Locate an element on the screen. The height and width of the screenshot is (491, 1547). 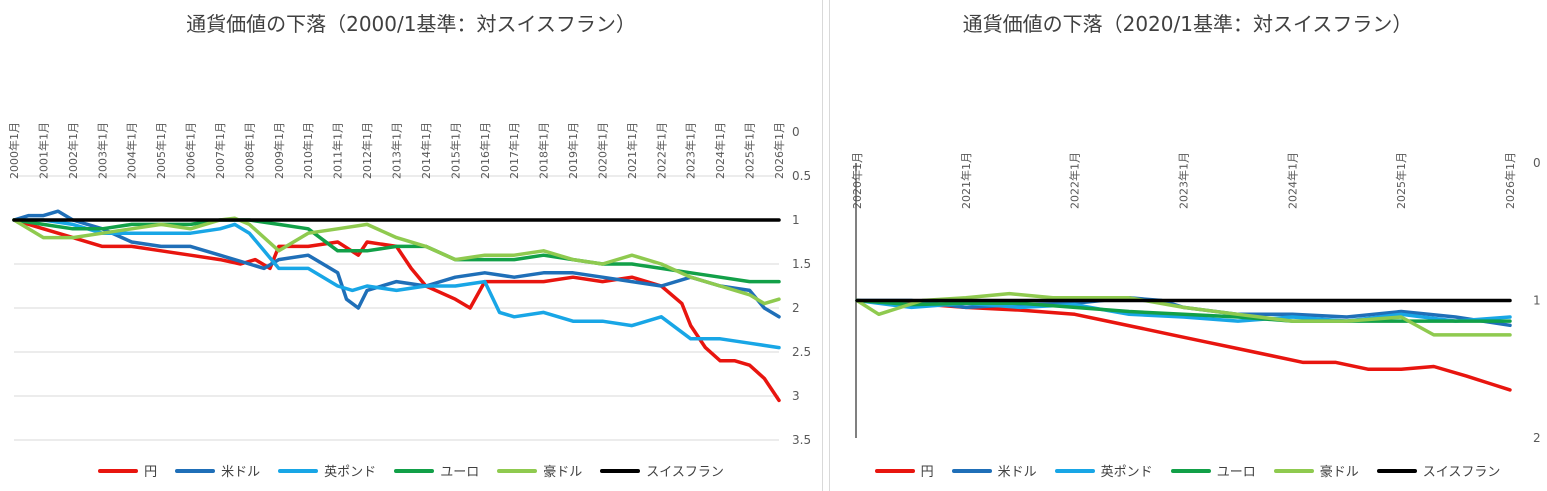
y-tick-label: 0.5 is located at coordinates (801, 176).